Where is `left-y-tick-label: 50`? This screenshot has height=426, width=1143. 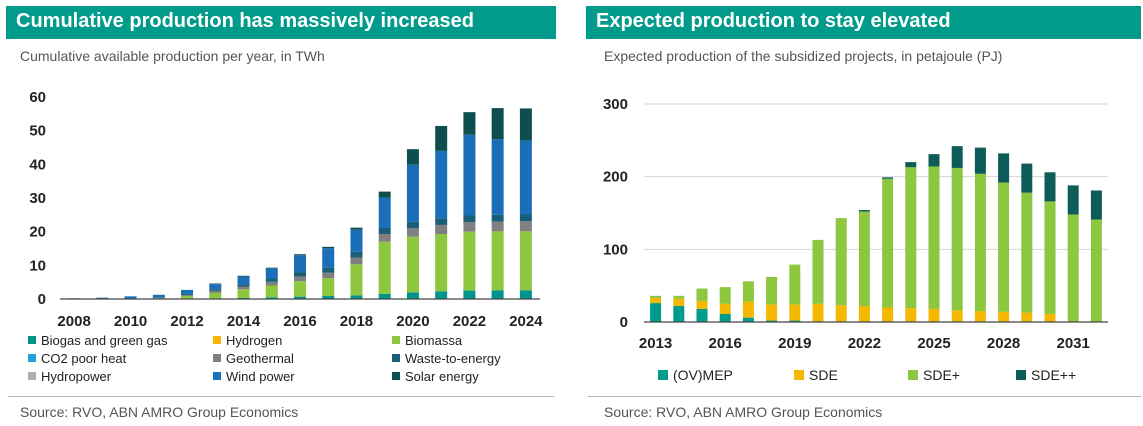 left-y-tick-label: 50 is located at coordinates (37, 131).